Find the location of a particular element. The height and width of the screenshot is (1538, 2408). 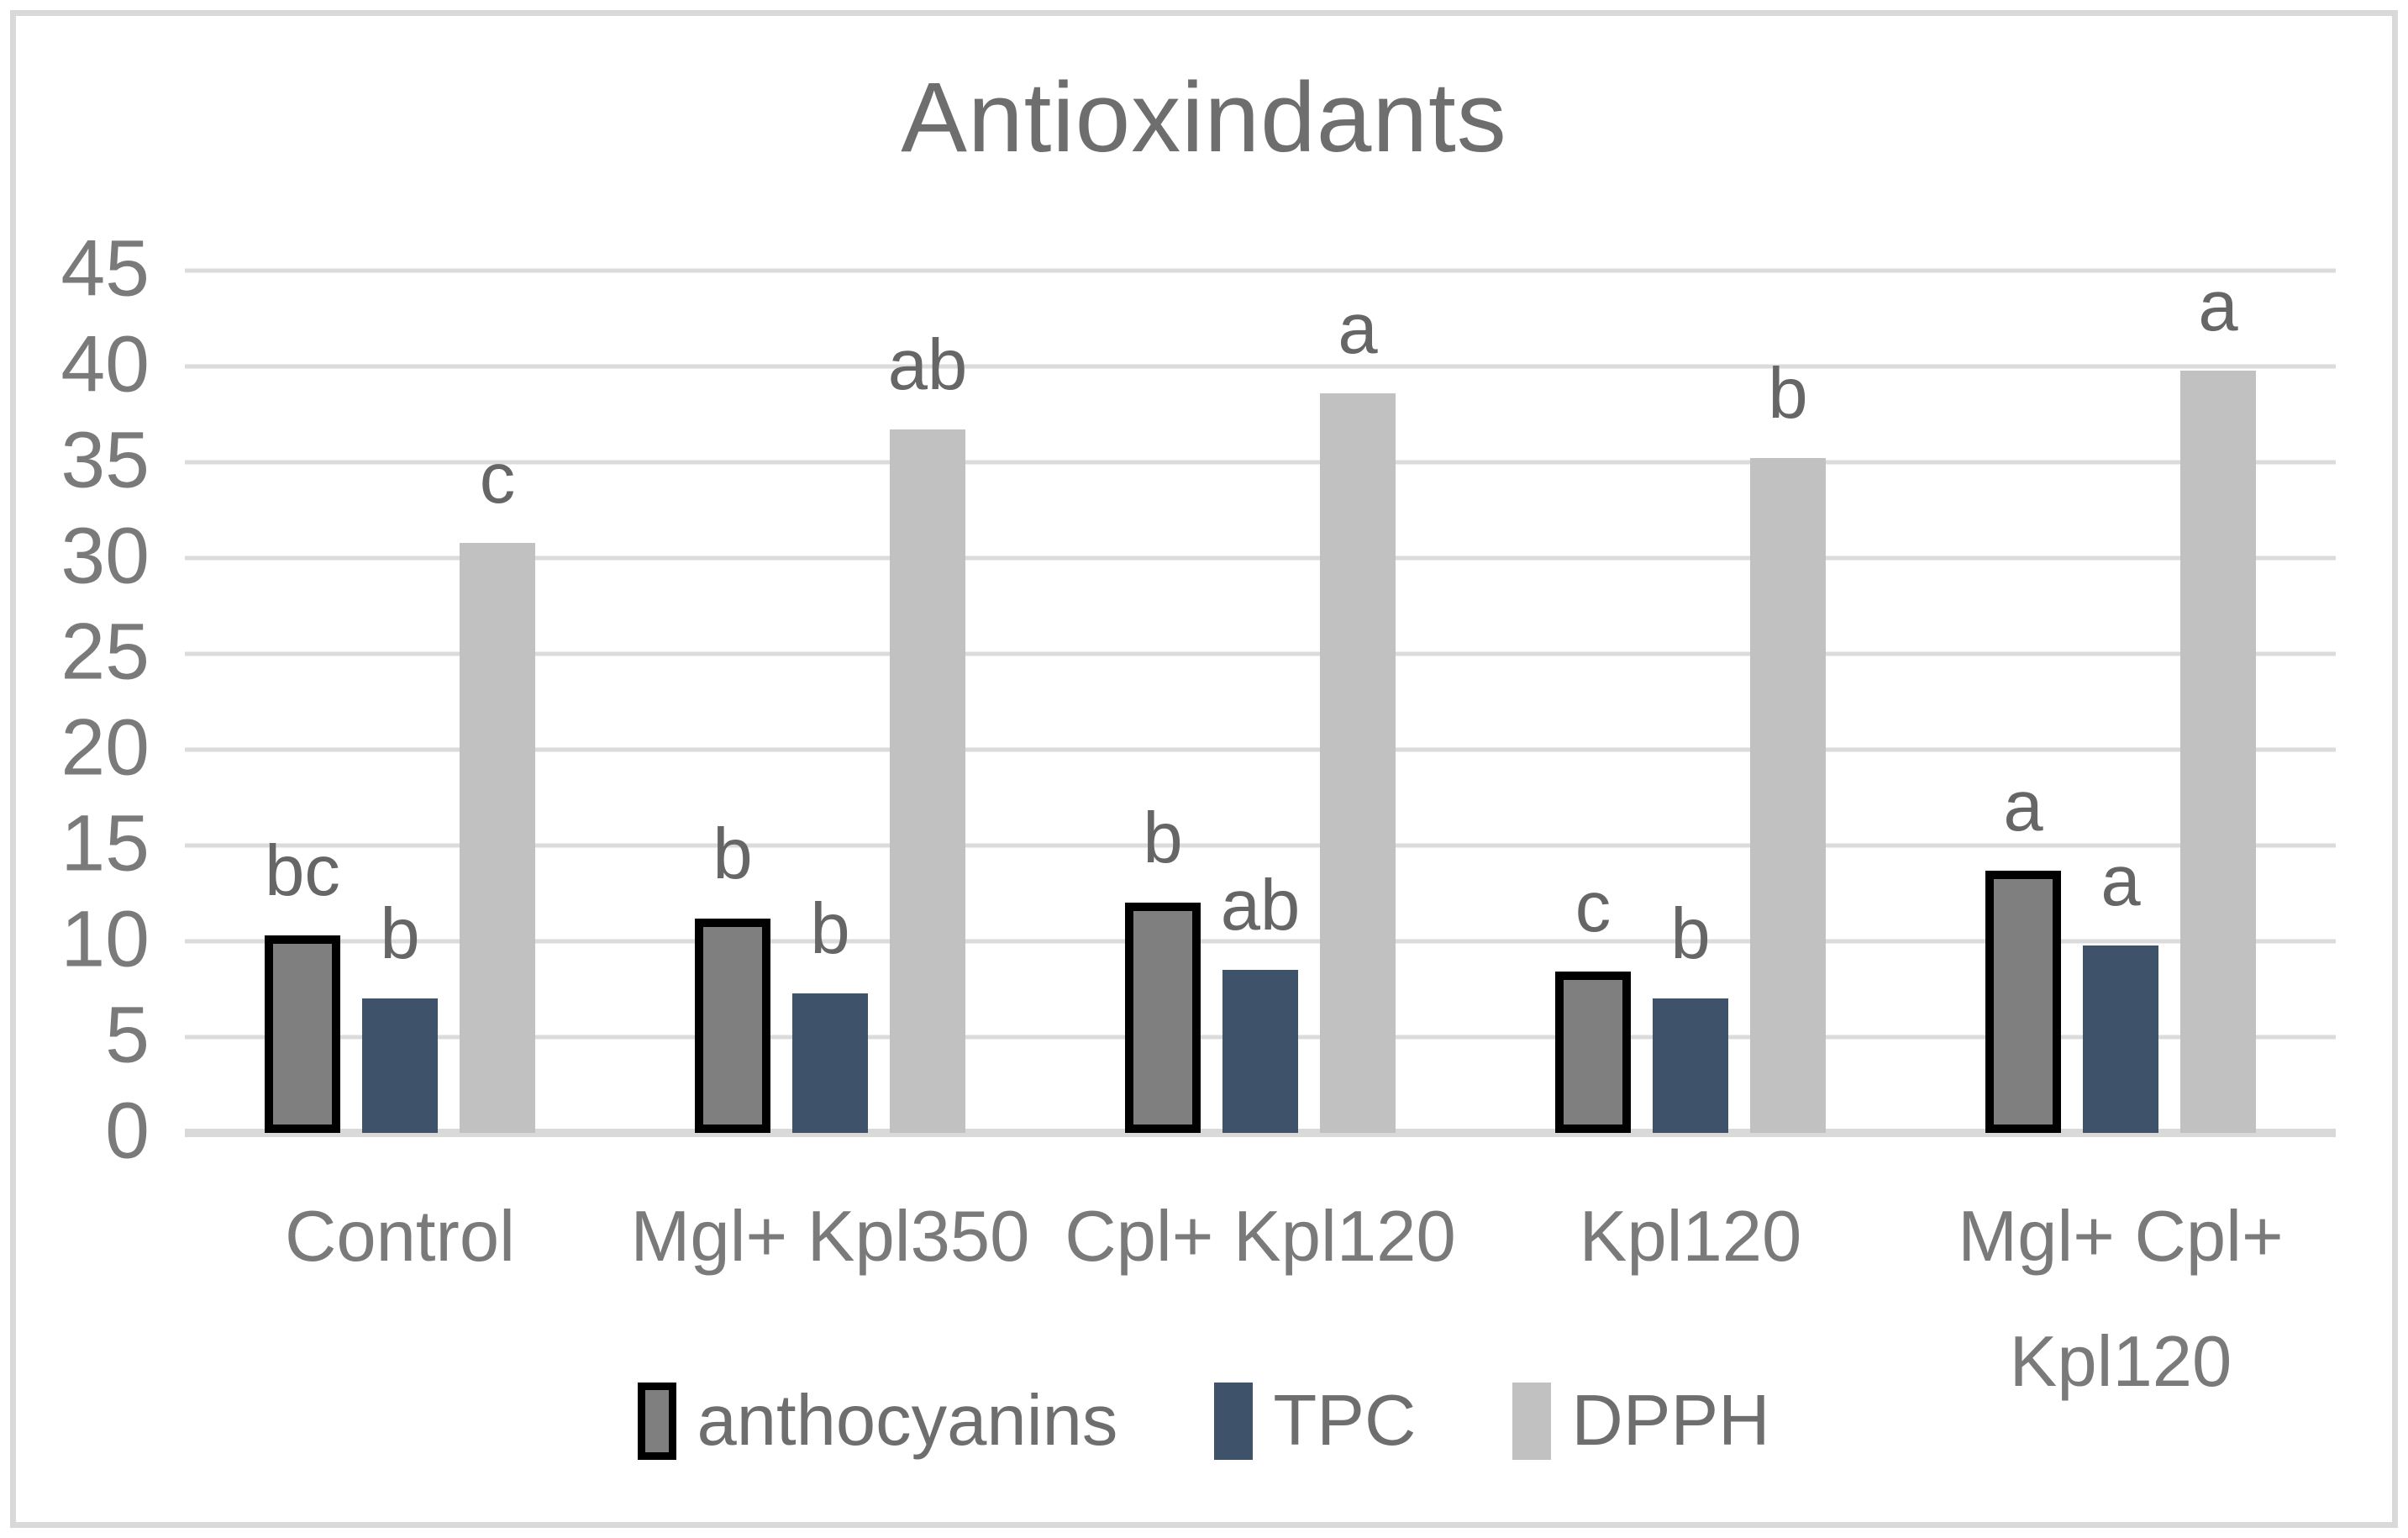

legend-swatch-dpph is located at coordinates (1532, 1421).